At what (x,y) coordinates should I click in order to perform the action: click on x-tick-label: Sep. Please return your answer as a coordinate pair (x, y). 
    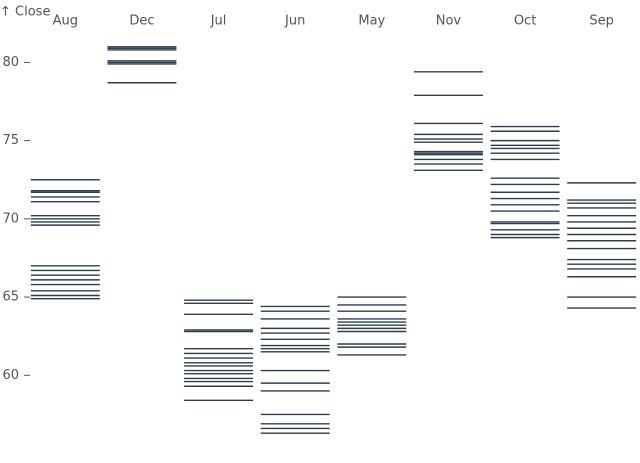
    Looking at the image, I should click on (601, 21).